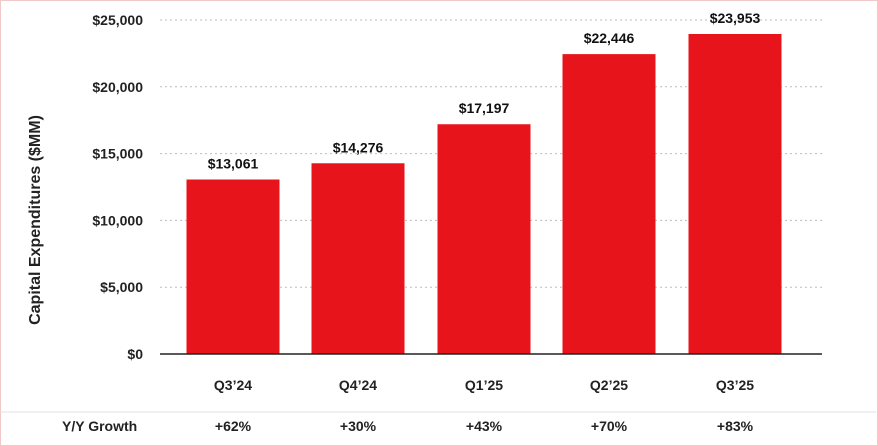  What do you see at coordinates (117, 220) in the screenshot?
I see `y-tick-label: $10,000` at bounding box center [117, 220].